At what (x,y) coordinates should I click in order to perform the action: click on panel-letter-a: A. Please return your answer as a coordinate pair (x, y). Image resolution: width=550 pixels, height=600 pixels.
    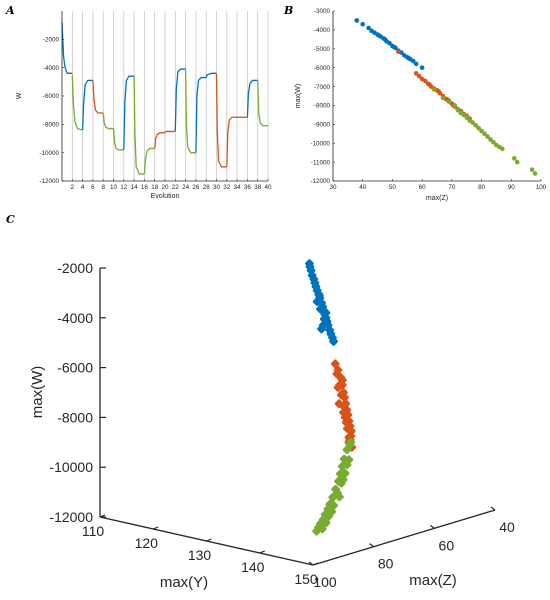
    Looking at the image, I should click on (10, 10).